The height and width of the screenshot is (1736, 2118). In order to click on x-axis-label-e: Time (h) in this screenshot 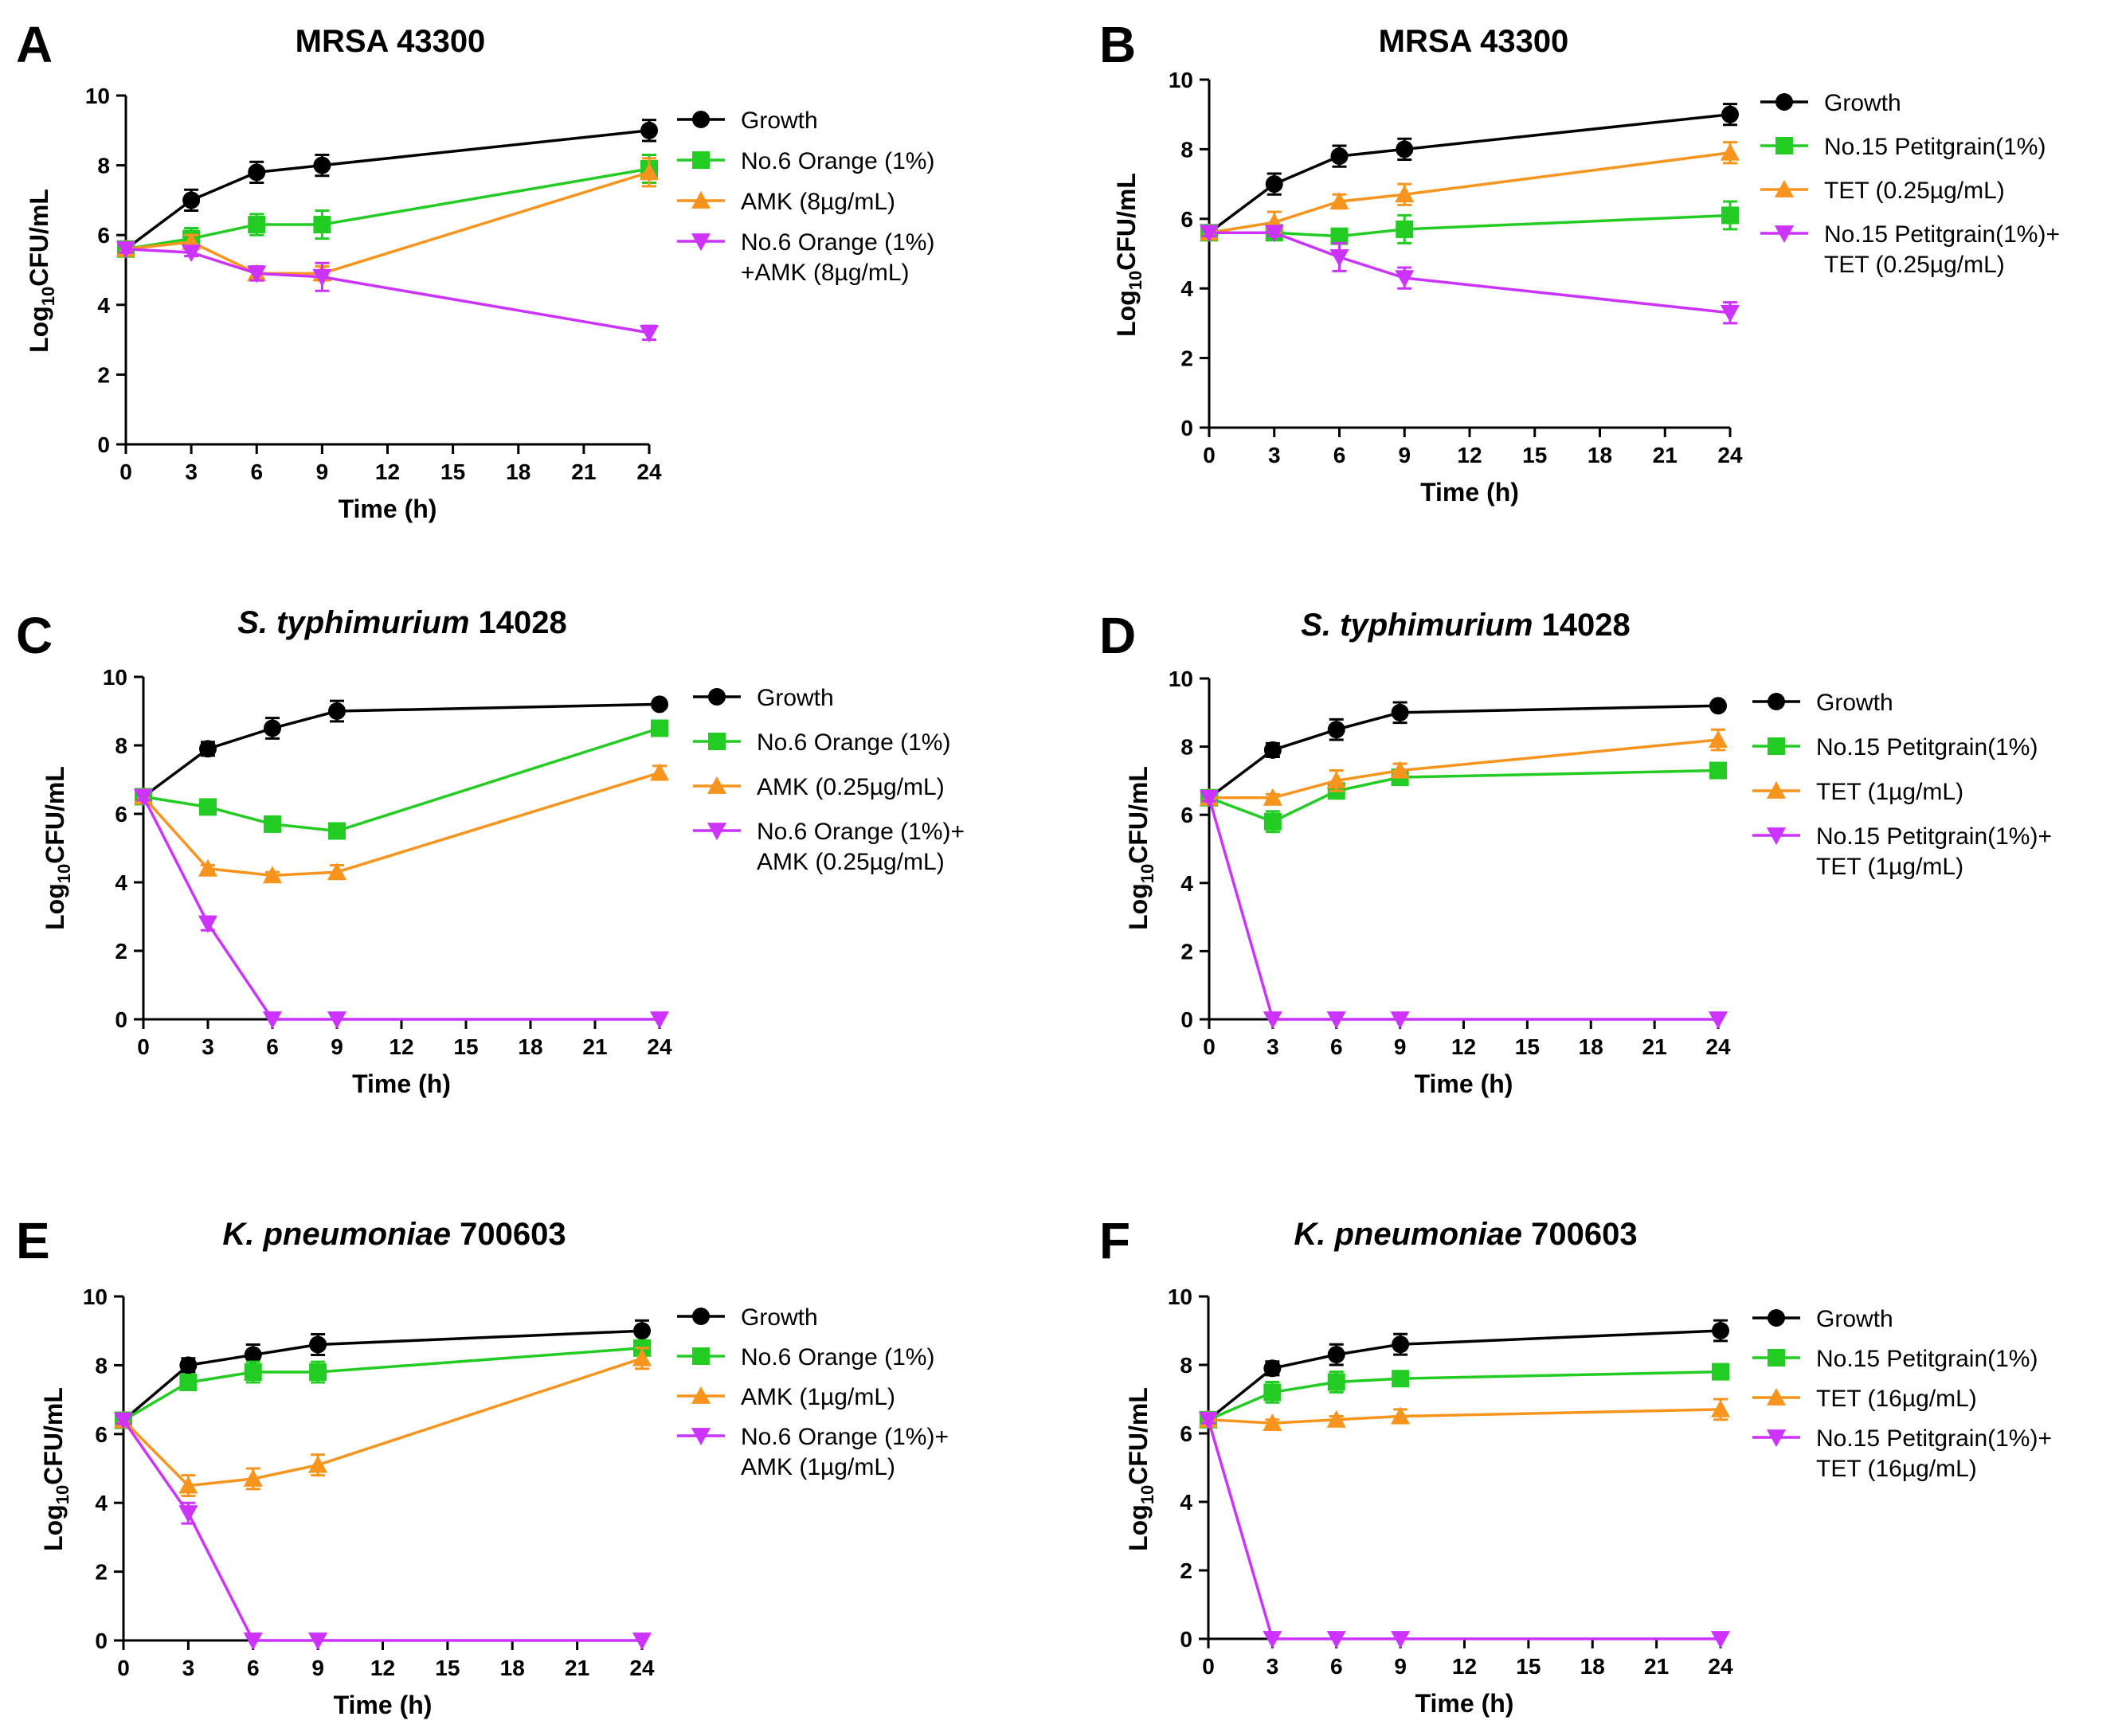, I will do `click(383, 1705)`.